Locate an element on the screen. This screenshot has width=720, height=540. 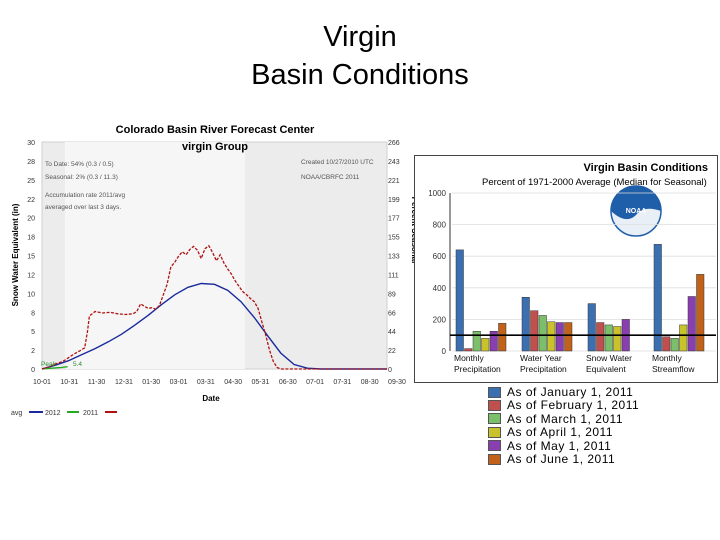
bar-chart-title: Virgin Basin Conditions is located at coordinates (646, 168).